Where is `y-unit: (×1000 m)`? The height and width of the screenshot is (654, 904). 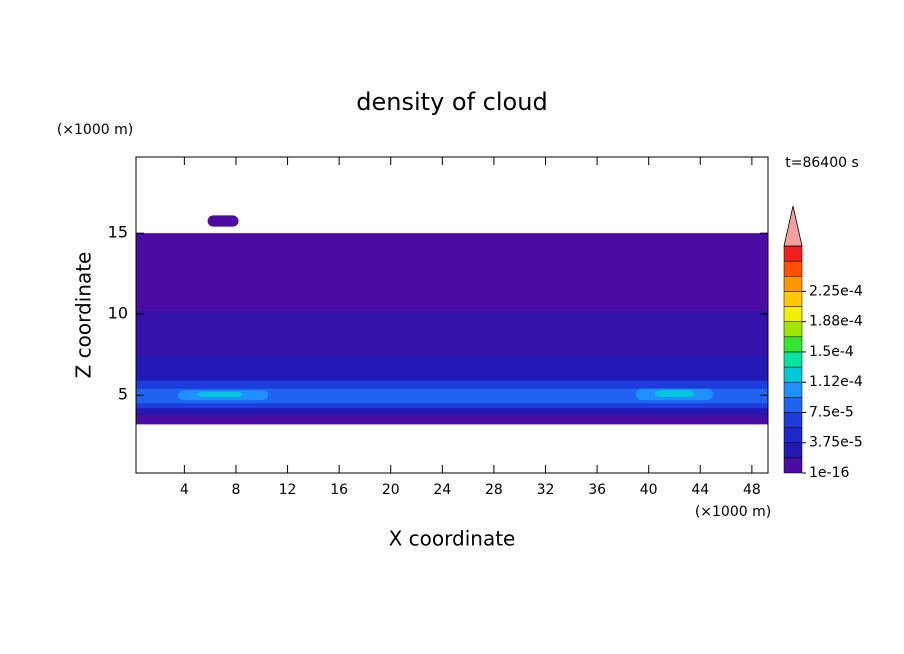 y-unit: (×1000 m) is located at coordinates (95, 130).